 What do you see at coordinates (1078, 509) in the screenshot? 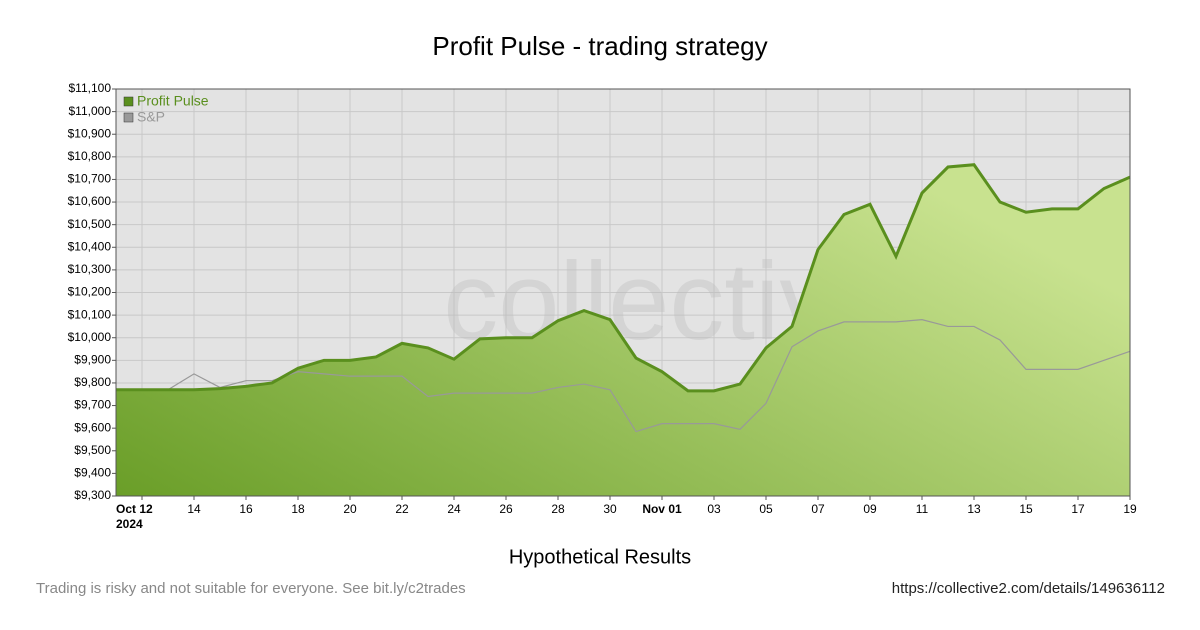
I see `x-tick-label: 17` at bounding box center [1078, 509].